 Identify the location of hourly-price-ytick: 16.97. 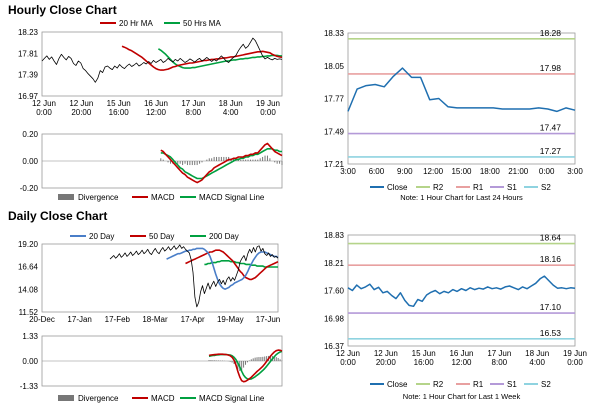
(28, 96).